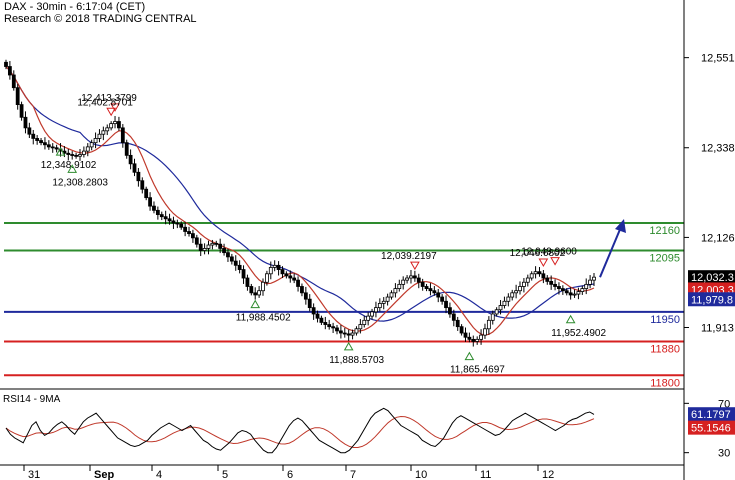 This screenshot has height=480, width=735. Describe the element at coordinates (300, 430) in the screenshot. I see `rsi-line` at that location.